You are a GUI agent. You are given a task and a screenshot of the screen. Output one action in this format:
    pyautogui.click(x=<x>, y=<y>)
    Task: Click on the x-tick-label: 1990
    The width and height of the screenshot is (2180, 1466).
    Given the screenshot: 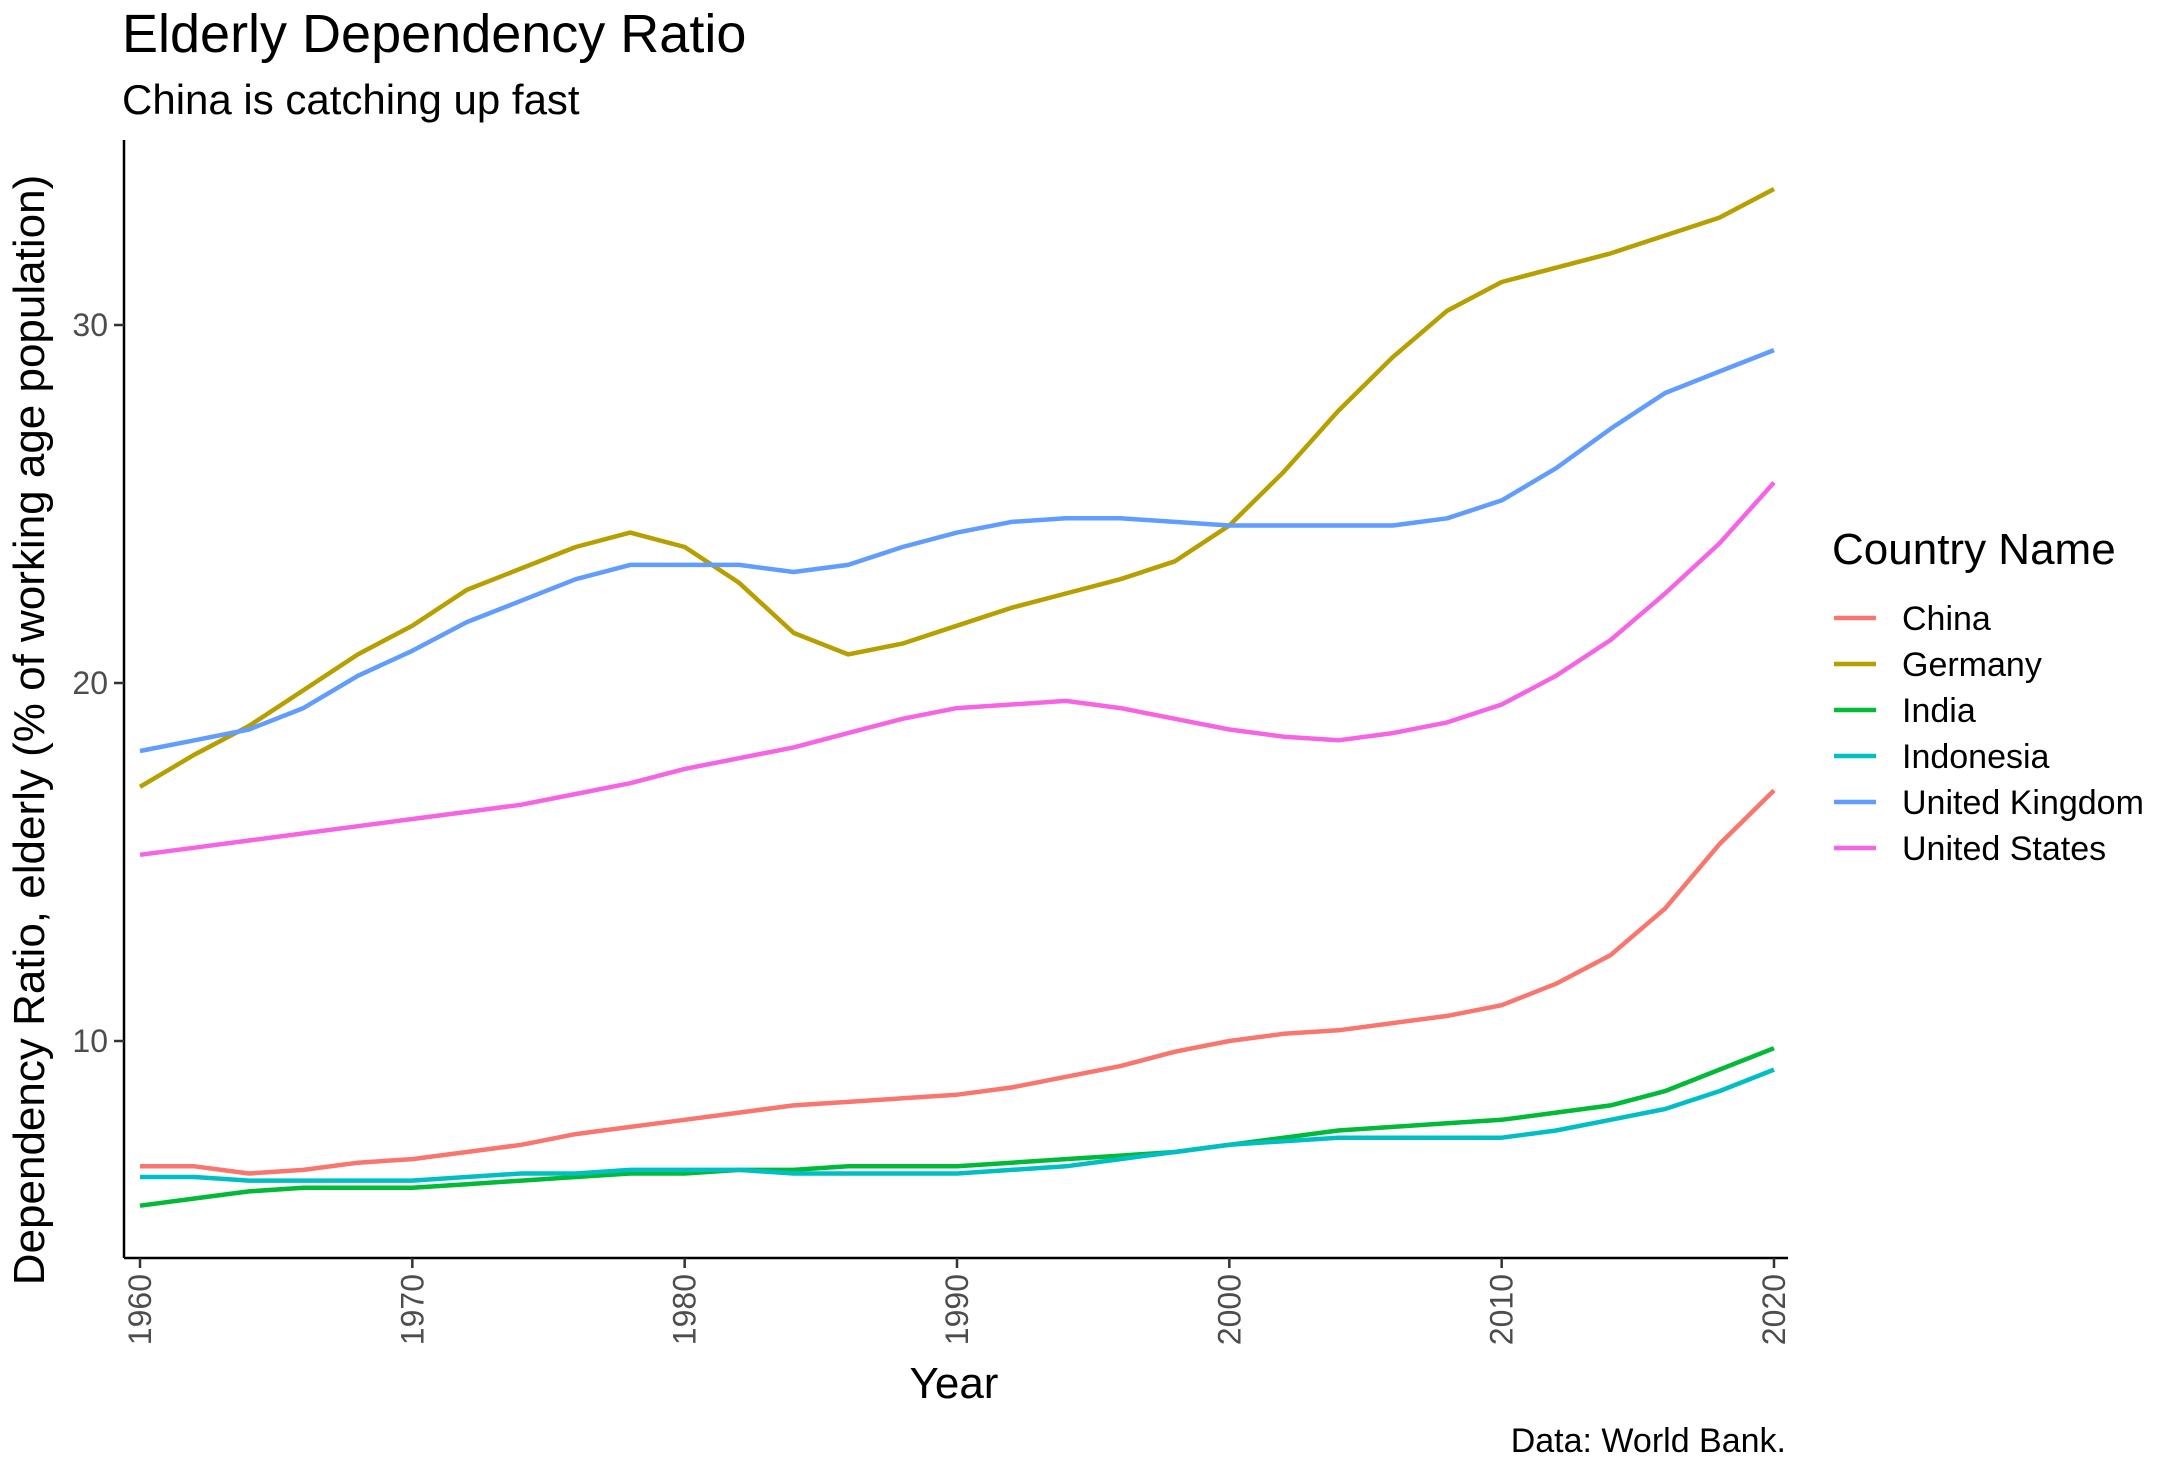 What is the action you would take?
    pyautogui.click(x=957, y=1309)
    